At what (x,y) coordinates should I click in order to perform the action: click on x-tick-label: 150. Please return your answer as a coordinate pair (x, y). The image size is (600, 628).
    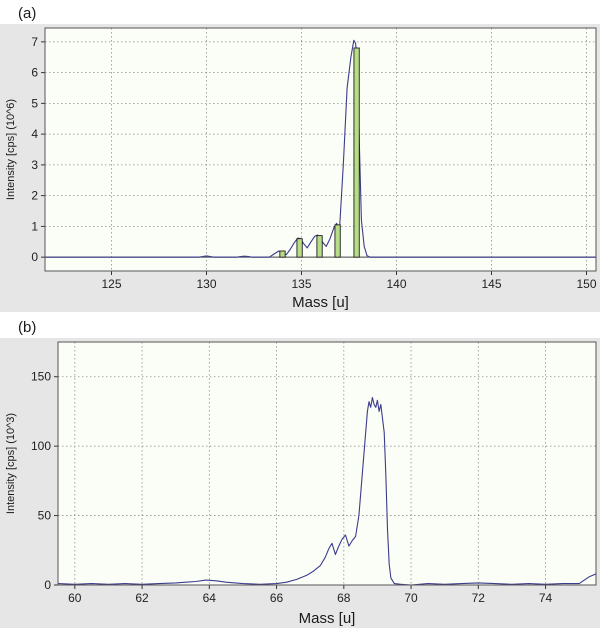
    Looking at the image, I should click on (586, 284).